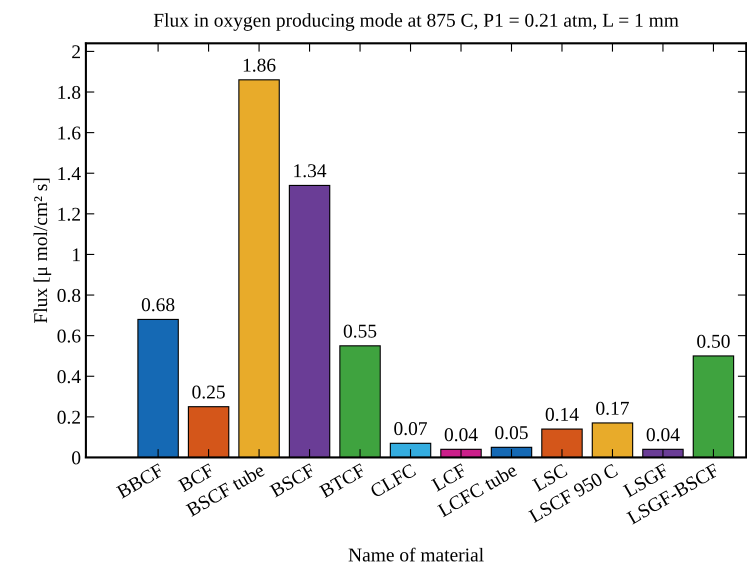 The image size is (747, 585). Describe the element at coordinates (360, 331) in the screenshot. I see `data-label: 0.55` at that location.